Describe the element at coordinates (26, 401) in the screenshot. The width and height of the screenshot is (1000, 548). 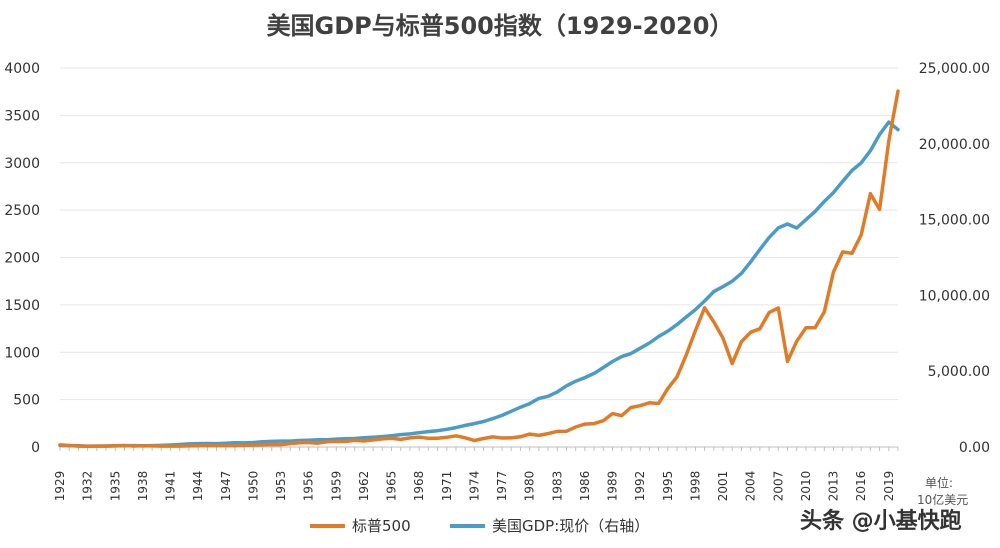
I see `left-tick-label: 500` at that location.